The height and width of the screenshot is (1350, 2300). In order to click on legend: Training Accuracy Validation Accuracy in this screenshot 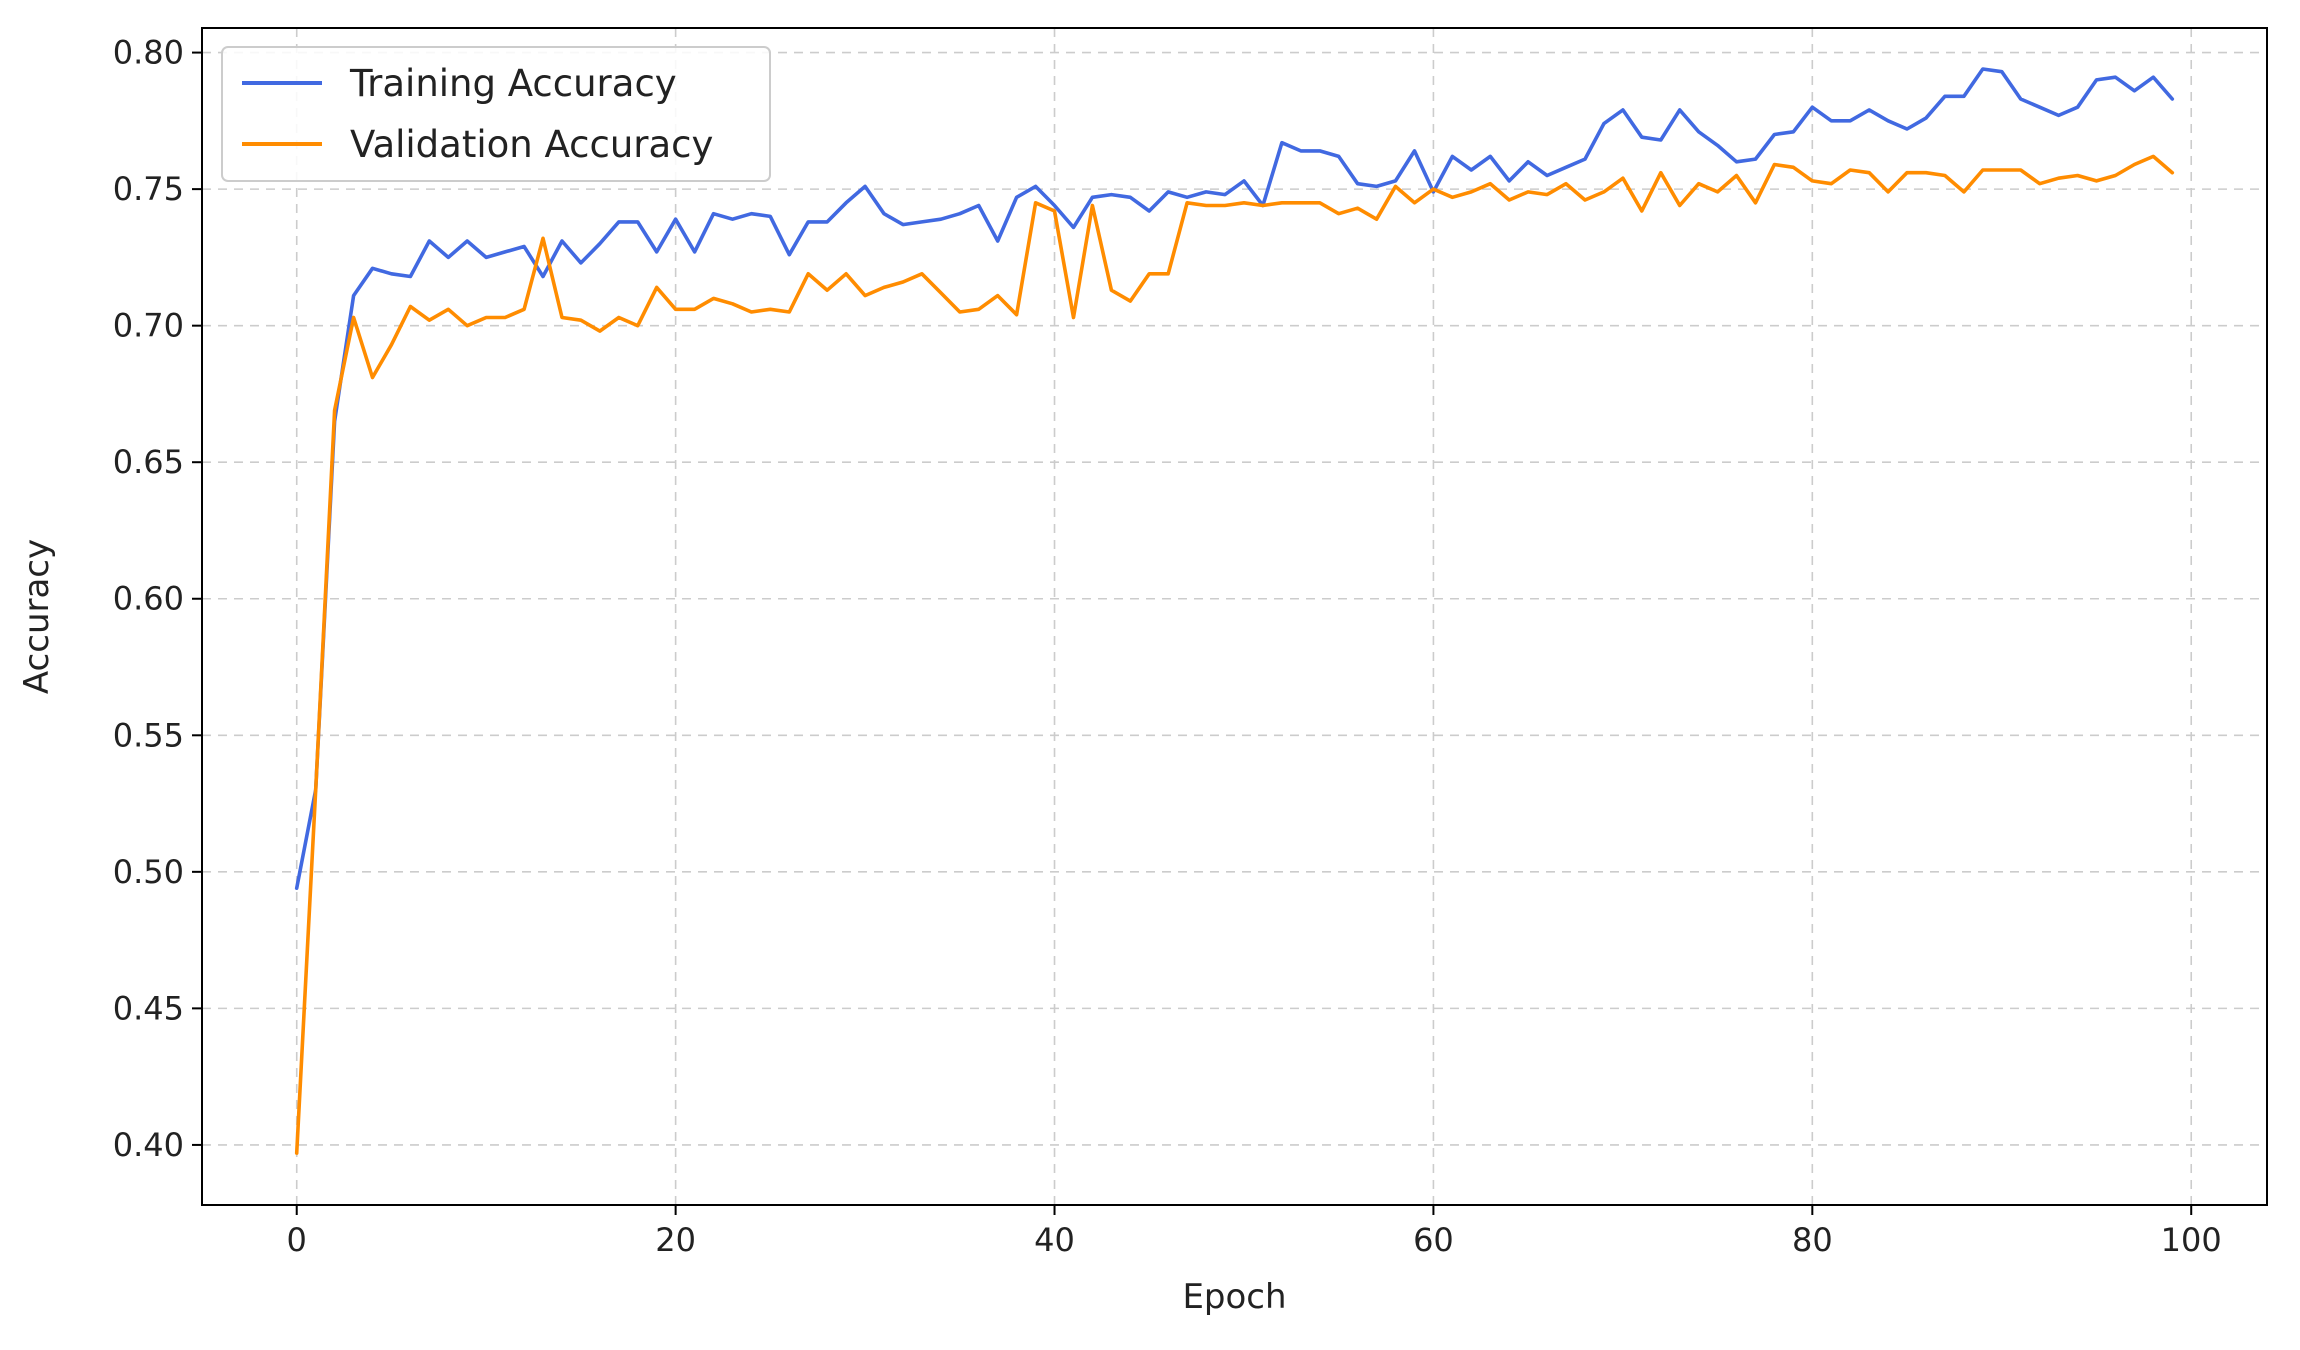, I will do `click(496, 114)`.